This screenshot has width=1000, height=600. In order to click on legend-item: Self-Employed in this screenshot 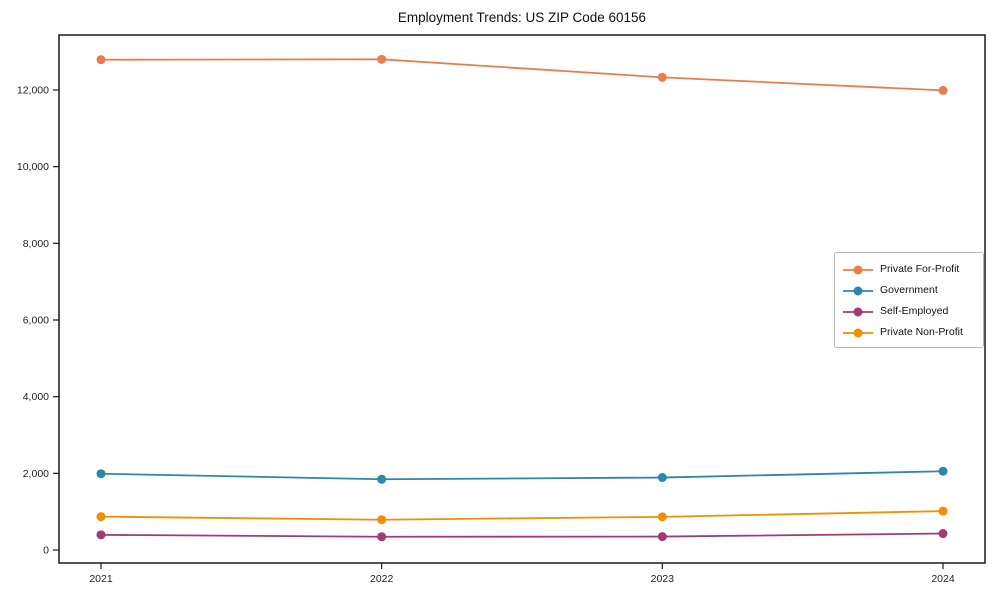, I will do `click(909, 310)`.